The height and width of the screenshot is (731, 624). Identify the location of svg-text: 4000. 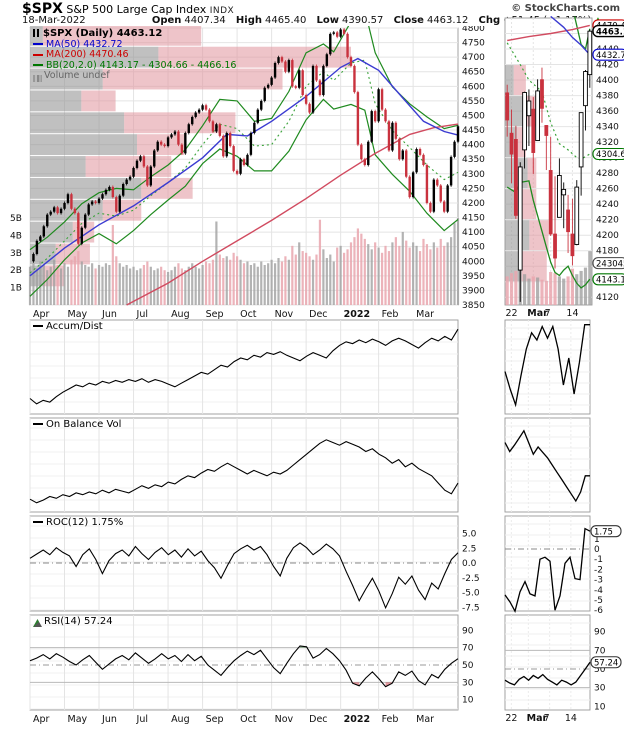
(473, 262).